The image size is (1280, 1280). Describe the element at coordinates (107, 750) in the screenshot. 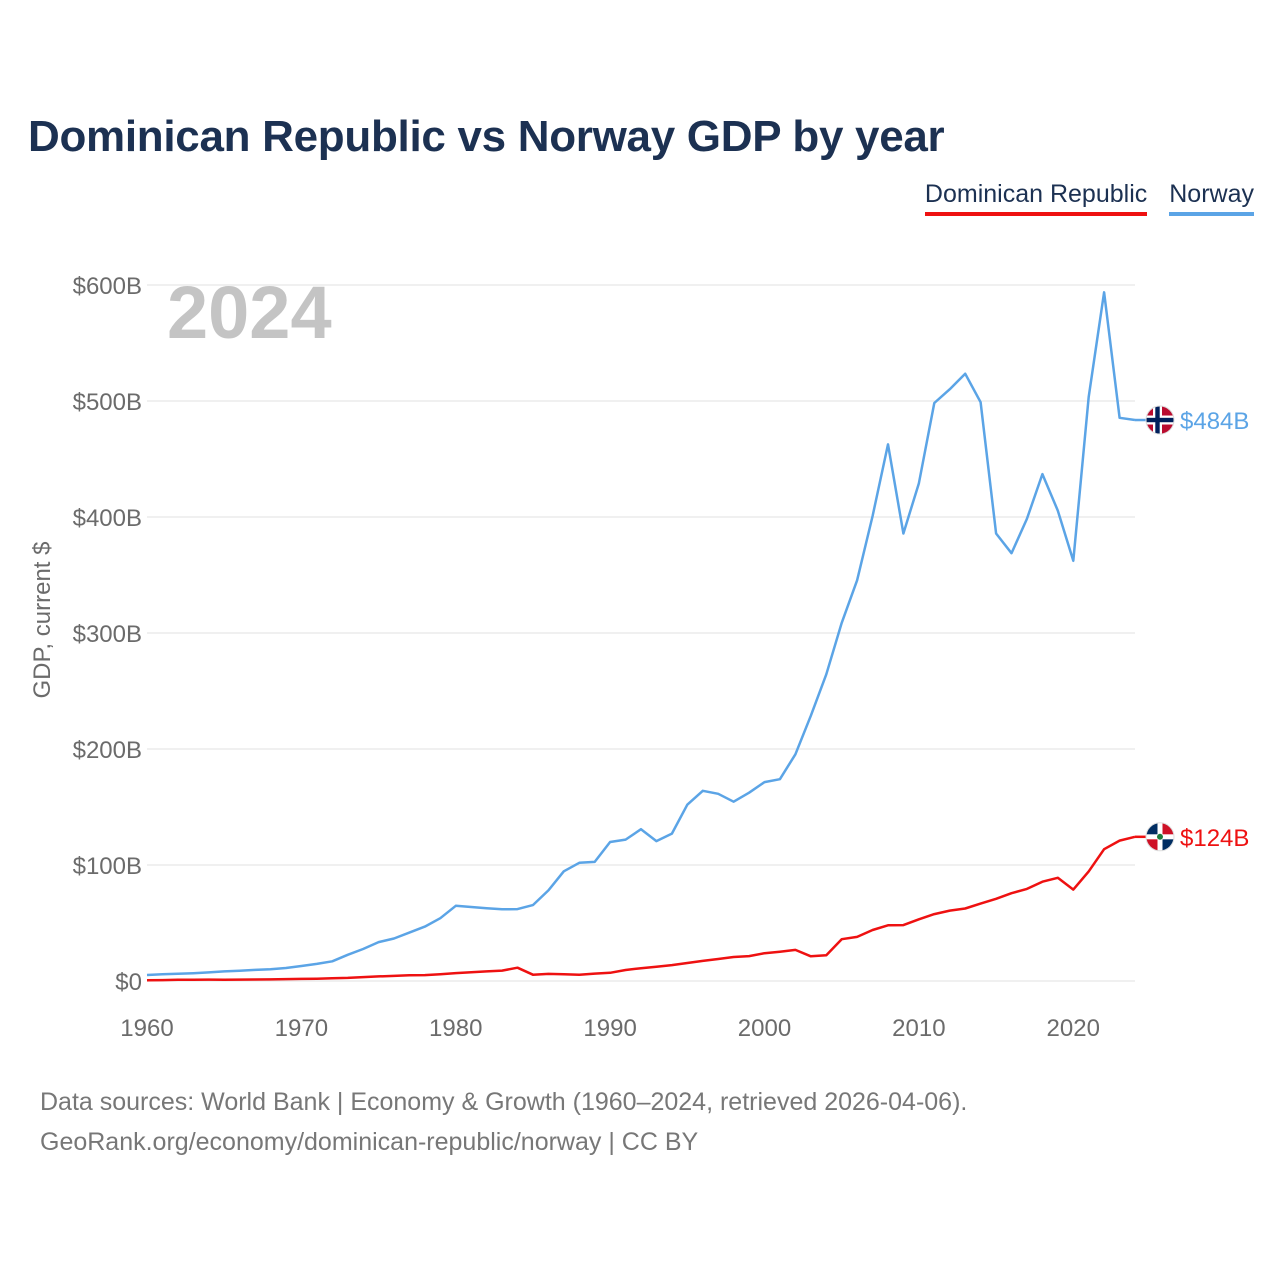

I see `y-tick-label: $200B` at that location.